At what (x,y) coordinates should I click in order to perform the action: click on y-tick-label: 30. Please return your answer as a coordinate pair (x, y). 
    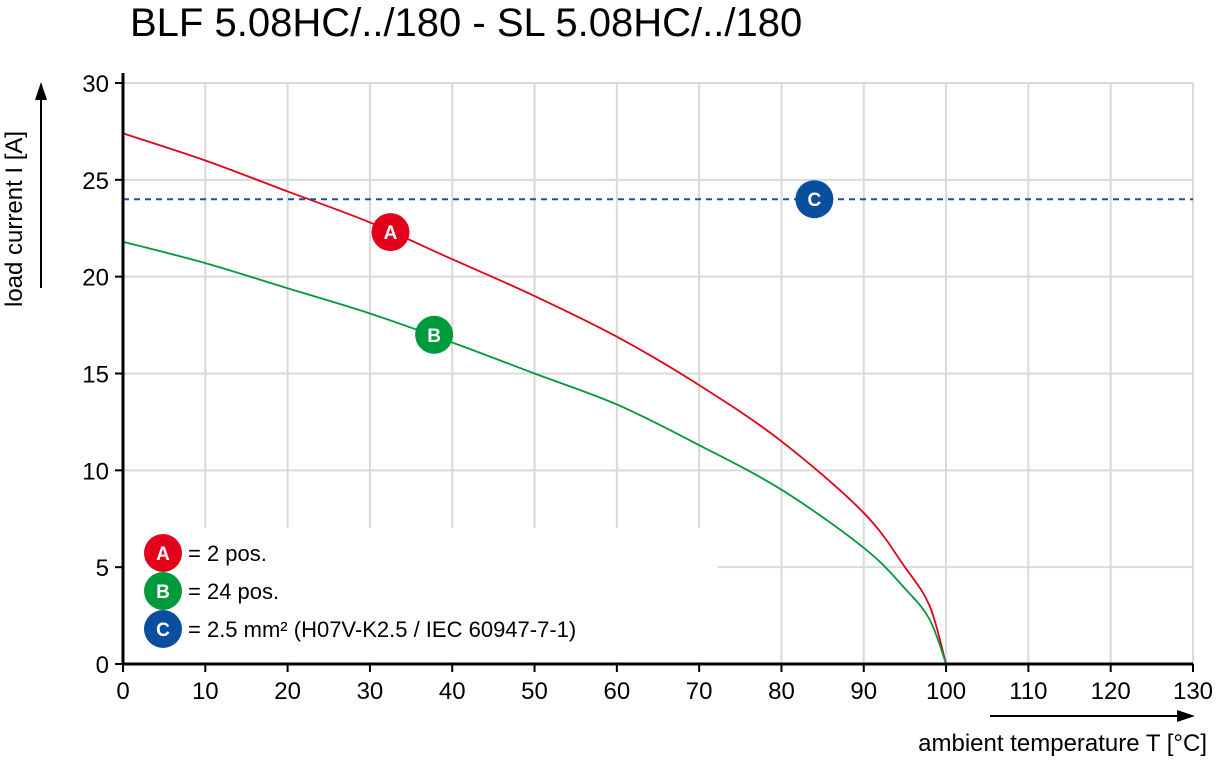
    Looking at the image, I should click on (95, 84).